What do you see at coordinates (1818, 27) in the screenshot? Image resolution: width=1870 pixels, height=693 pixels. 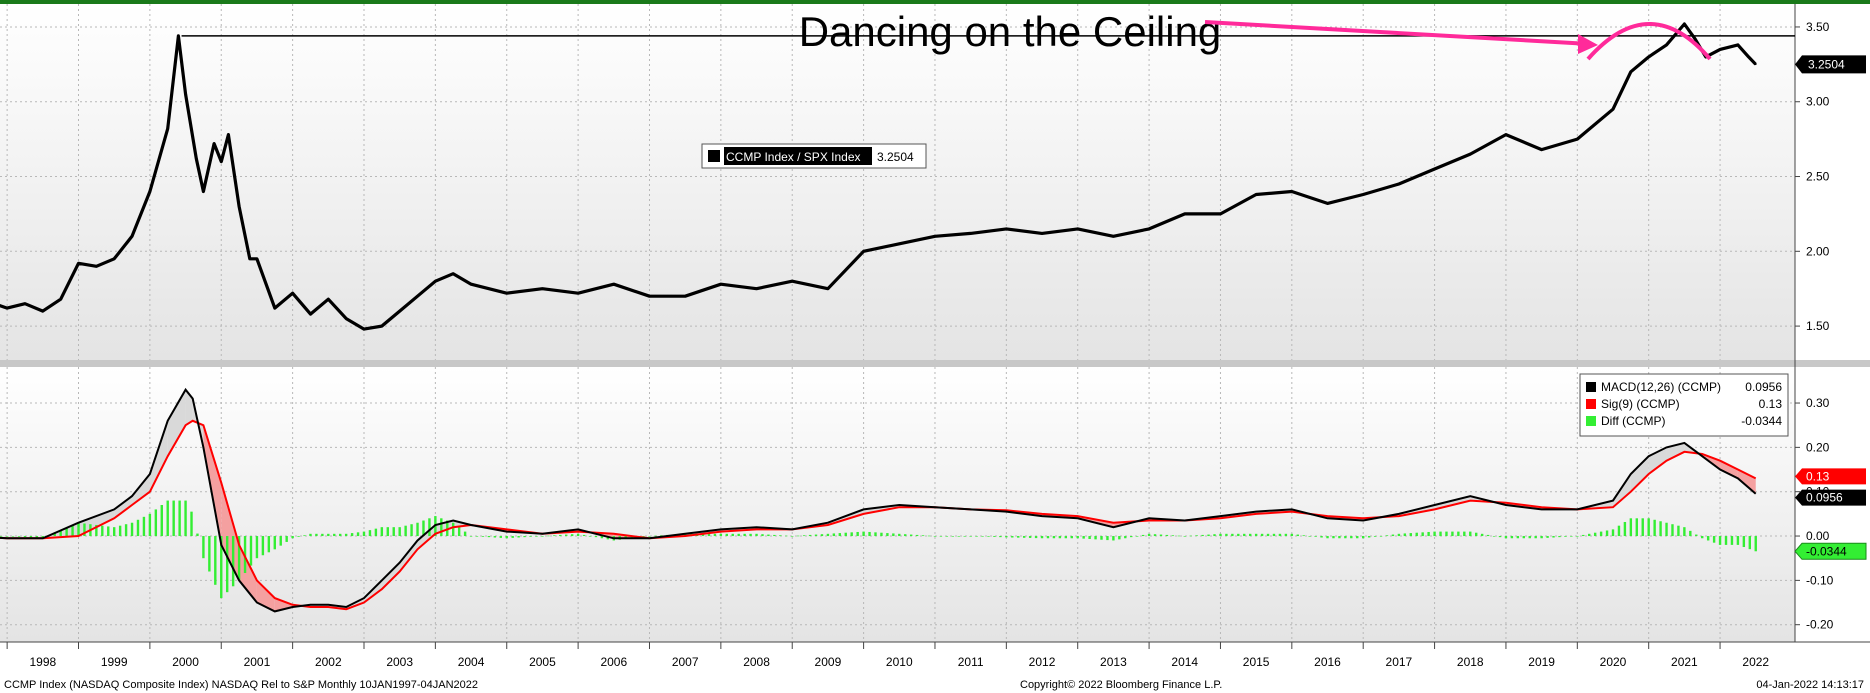 I see `upper-y-tick-label: 3.50` at bounding box center [1818, 27].